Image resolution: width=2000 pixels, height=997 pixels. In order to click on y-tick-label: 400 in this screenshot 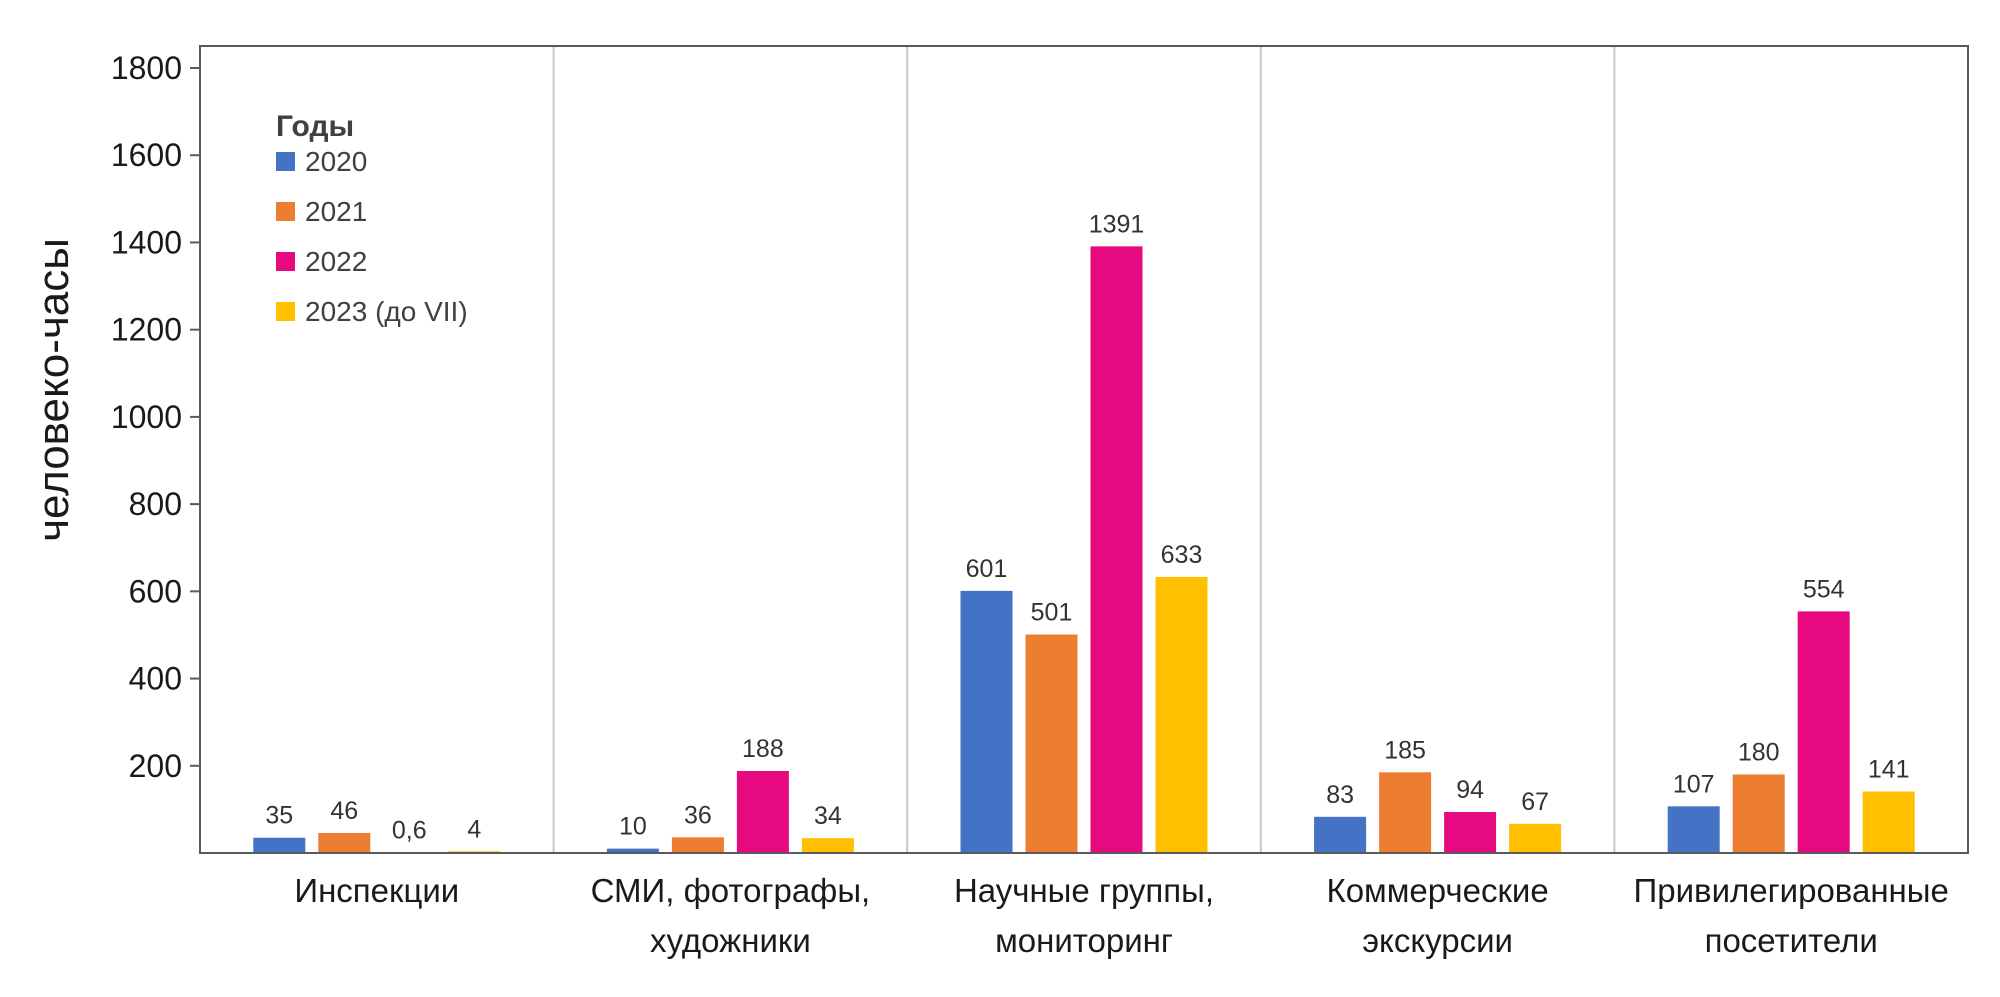, I will do `click(155, 679)`.